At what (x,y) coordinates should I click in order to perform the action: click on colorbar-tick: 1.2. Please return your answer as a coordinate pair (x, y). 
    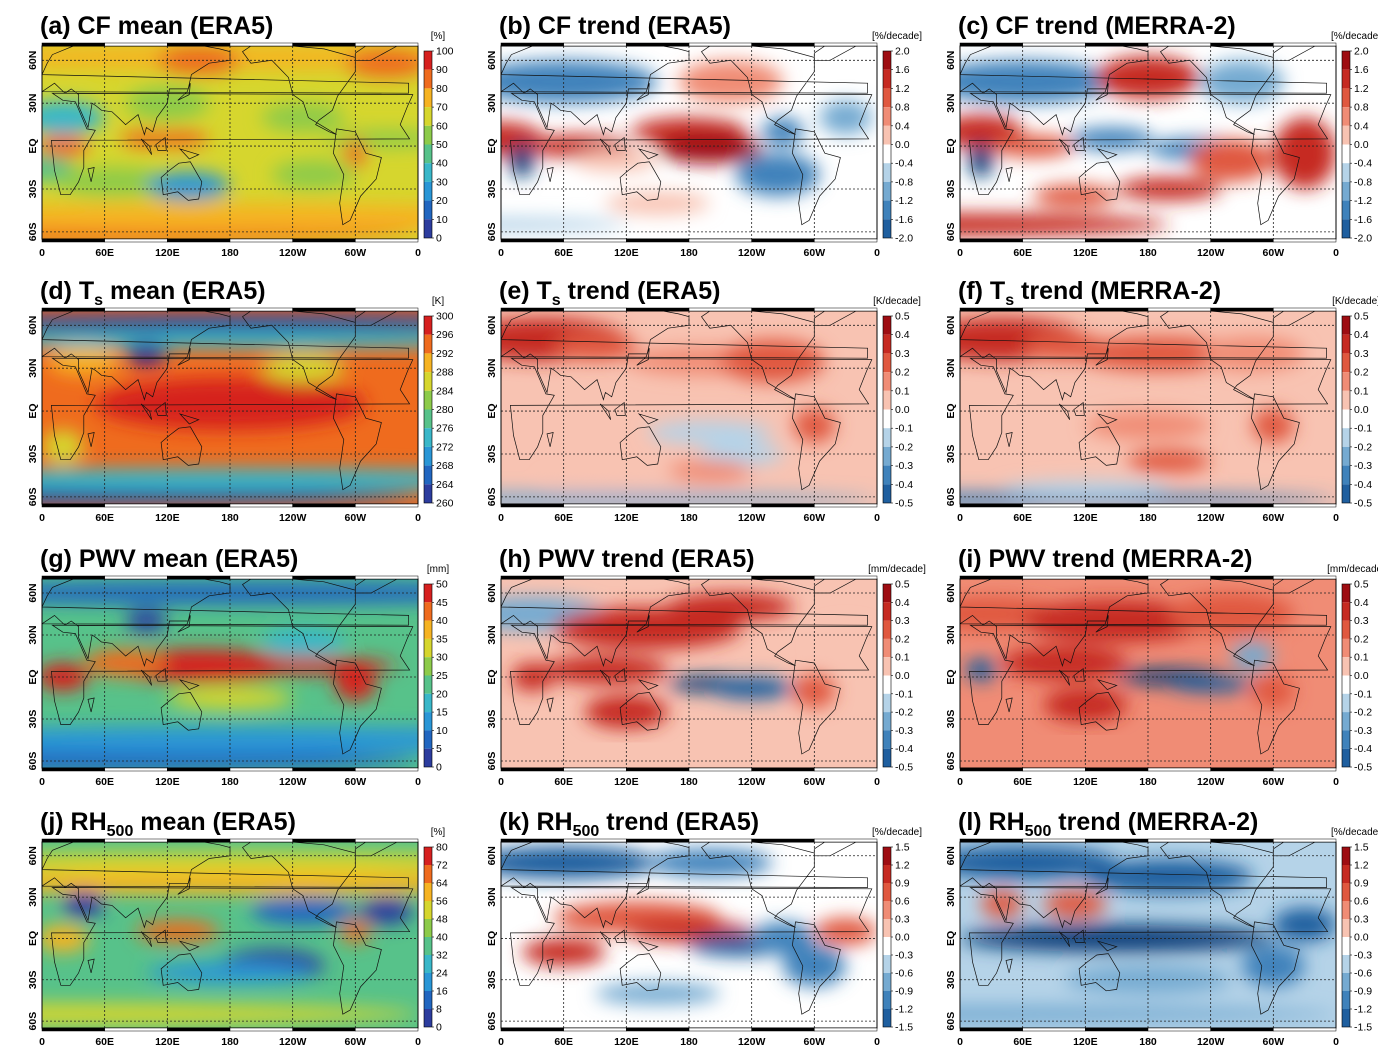
    Looking at the image, I should click on (1361, 89).